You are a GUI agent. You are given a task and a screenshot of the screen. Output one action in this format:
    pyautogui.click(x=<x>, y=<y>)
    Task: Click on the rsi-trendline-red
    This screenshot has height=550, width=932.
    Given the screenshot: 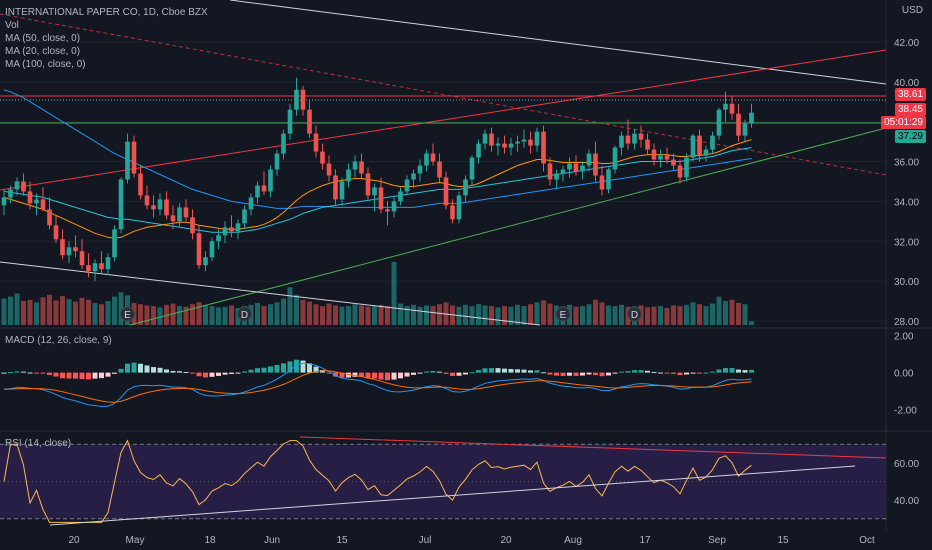 What is the action you would take?
    pyautogui.click(x=593, y=447)
    